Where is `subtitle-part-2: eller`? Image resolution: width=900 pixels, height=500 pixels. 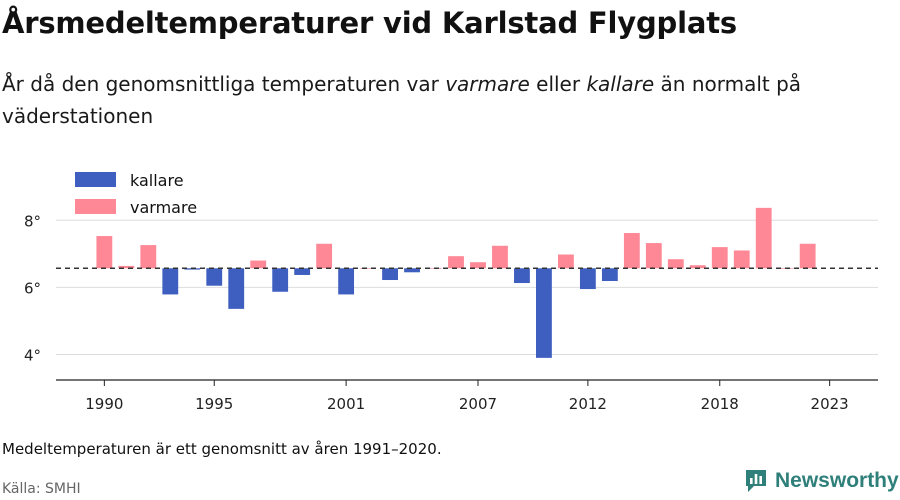 subtitle-part-2: eller is located at coordinates (558, 84).